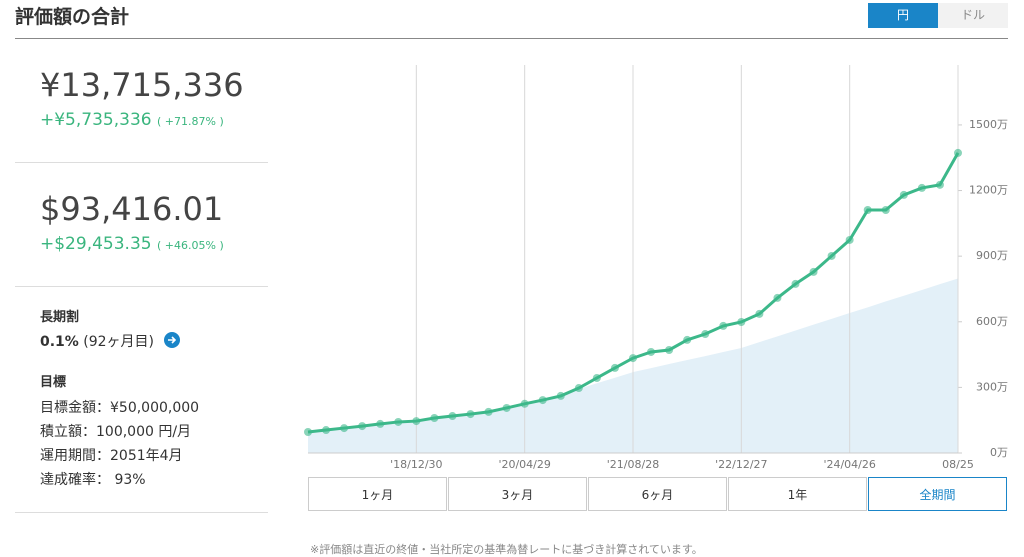 The width and height of the screenshot is (1024, 557). Describe the element at coordinates (506, 549) in the screenshot. I see `footnote: ※評価額は直近の終値・当社所定の基準為替レートに基づき計算されています。` at that location.